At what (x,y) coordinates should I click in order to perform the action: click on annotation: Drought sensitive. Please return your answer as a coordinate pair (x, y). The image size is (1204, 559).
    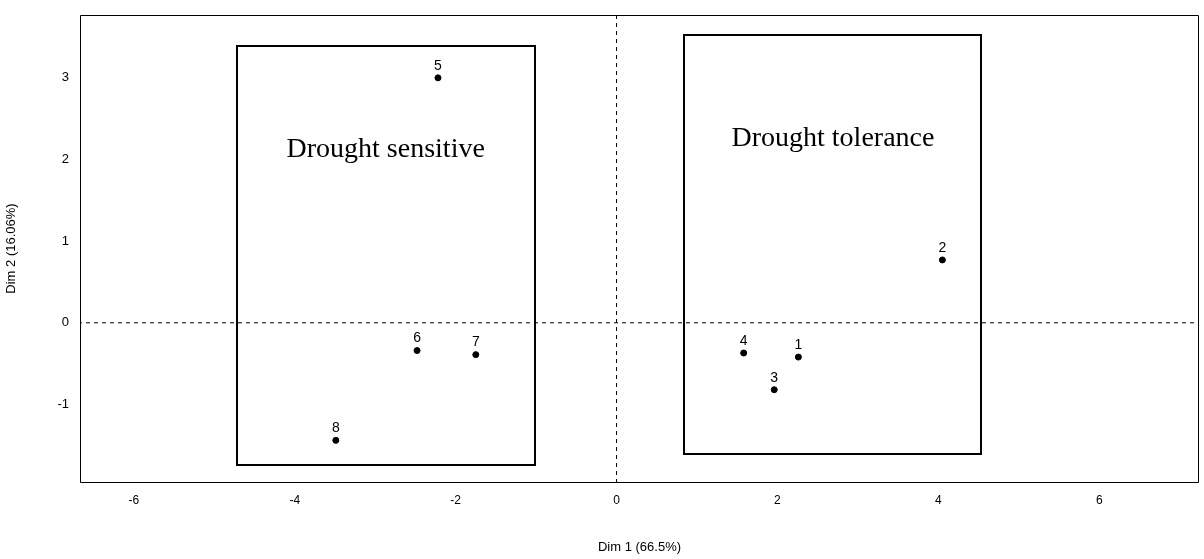
    Looking at the image, I should click on (385, 148).